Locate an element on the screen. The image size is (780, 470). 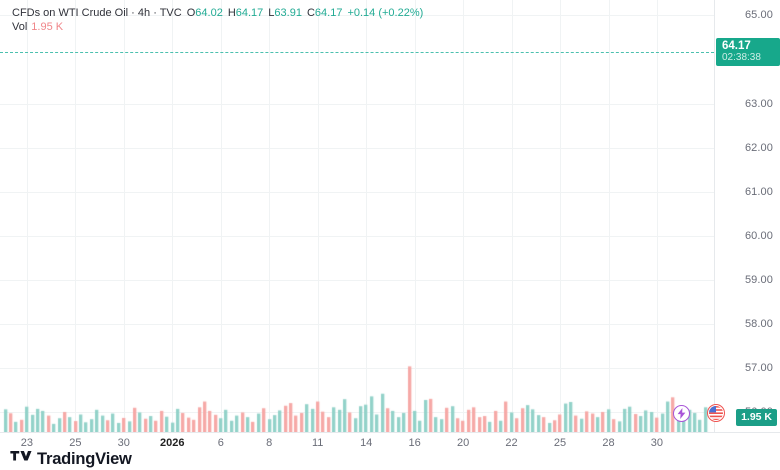
time-tick-label: 23 is located at coordinates (27, 443).